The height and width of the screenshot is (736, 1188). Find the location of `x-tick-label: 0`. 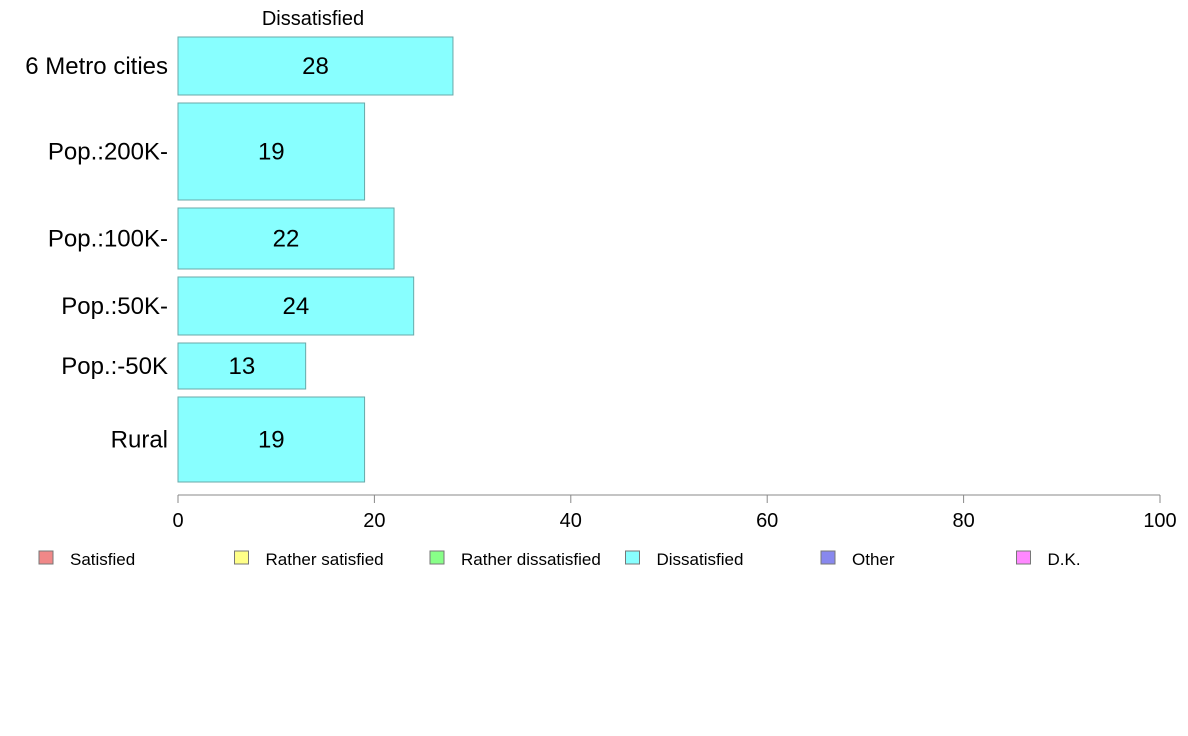

x-tick-label: 0 is located at coordinates (177, 521).